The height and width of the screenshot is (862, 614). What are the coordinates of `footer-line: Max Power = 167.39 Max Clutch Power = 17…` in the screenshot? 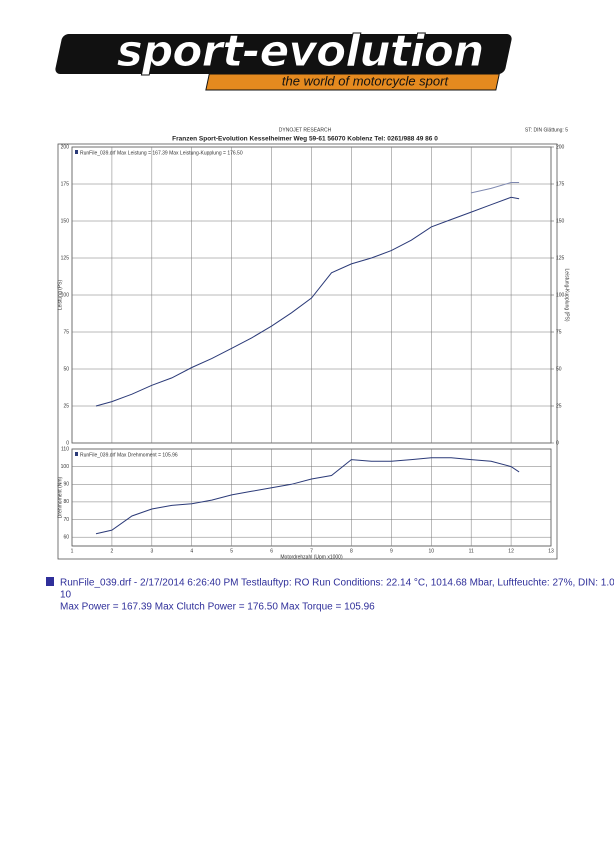 It's located at (217, 607).